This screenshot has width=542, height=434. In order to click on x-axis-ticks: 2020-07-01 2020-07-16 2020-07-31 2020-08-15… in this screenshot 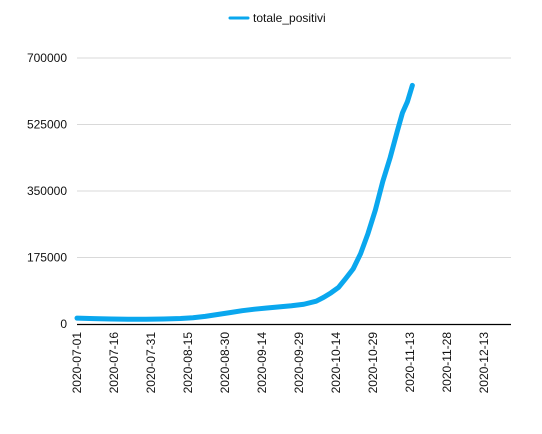, I will do `click(280, 363)`.